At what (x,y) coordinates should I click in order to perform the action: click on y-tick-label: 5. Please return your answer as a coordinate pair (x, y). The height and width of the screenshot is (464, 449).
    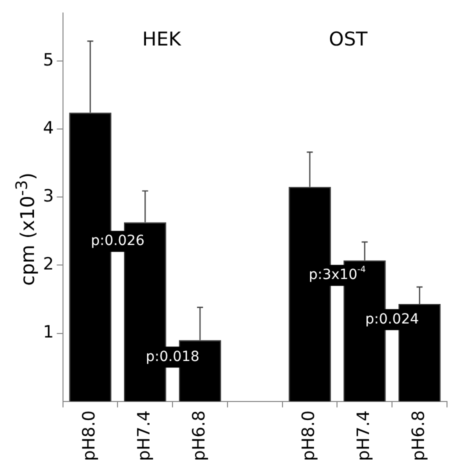
    Looking at the image, I should click on (48, 60).